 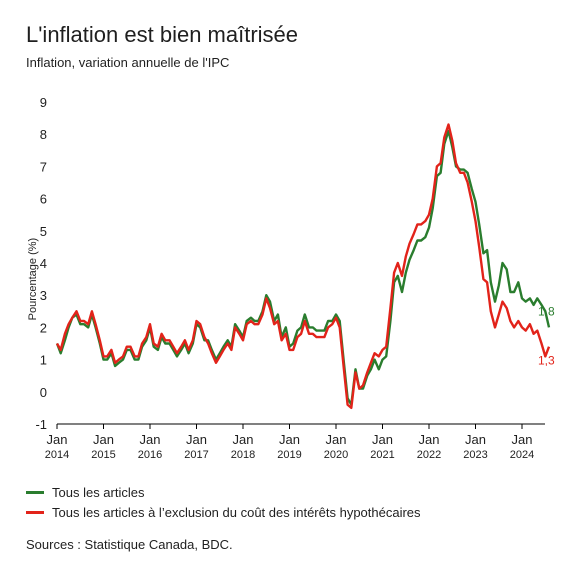 What do you see at coordinates (43, 263) in the screenshot?
I see `y-tick-label: 4` at bounding box center [43, 263].